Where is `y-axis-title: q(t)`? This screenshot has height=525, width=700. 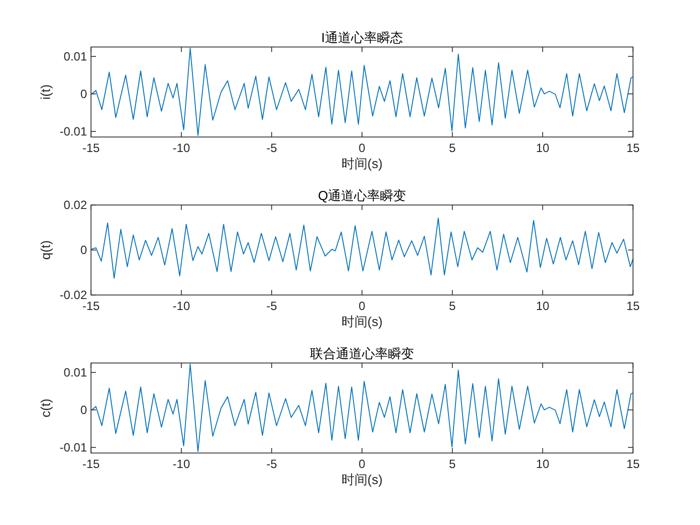 y-axis-title: q(t) is located at coordinates (45, 250).